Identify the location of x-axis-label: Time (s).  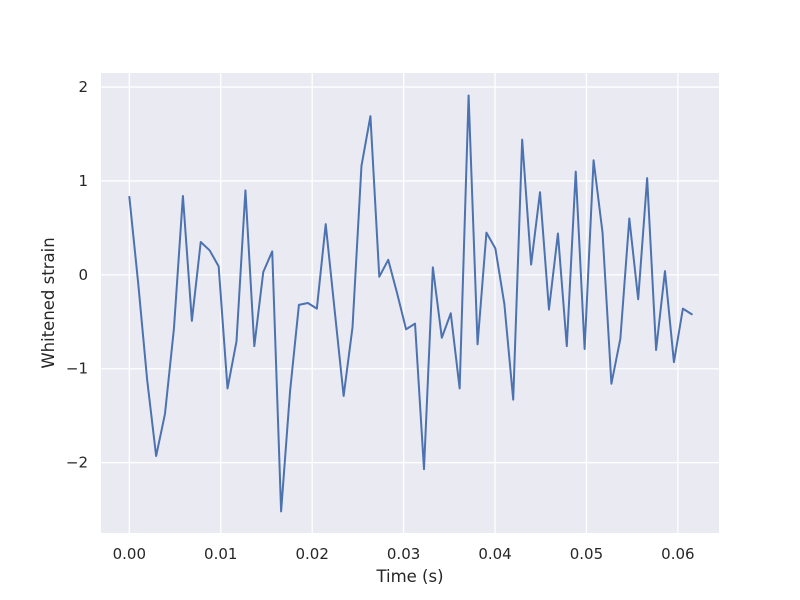
(409, 576).